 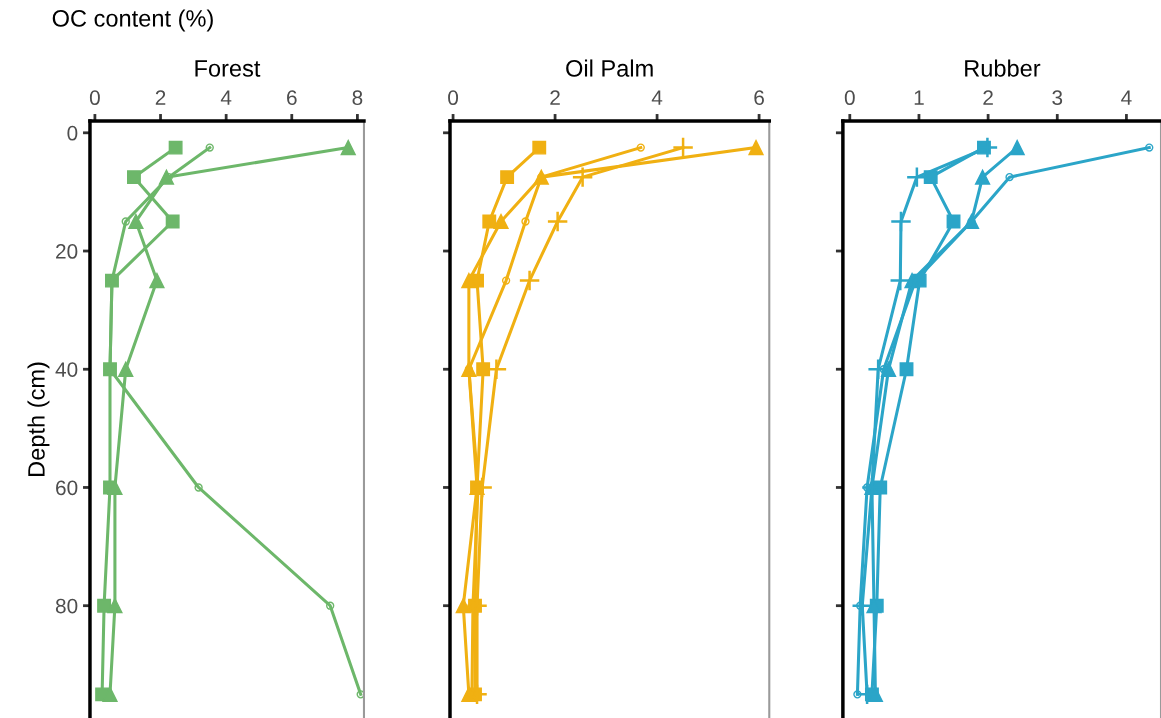 I want to click on y-tick-label: 0, so click(x=72, y=133).